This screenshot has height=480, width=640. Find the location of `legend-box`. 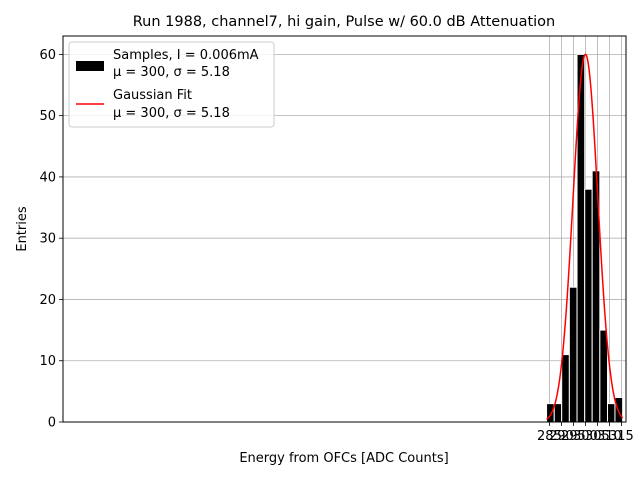

legend-box is located at coordinates (171, 84).